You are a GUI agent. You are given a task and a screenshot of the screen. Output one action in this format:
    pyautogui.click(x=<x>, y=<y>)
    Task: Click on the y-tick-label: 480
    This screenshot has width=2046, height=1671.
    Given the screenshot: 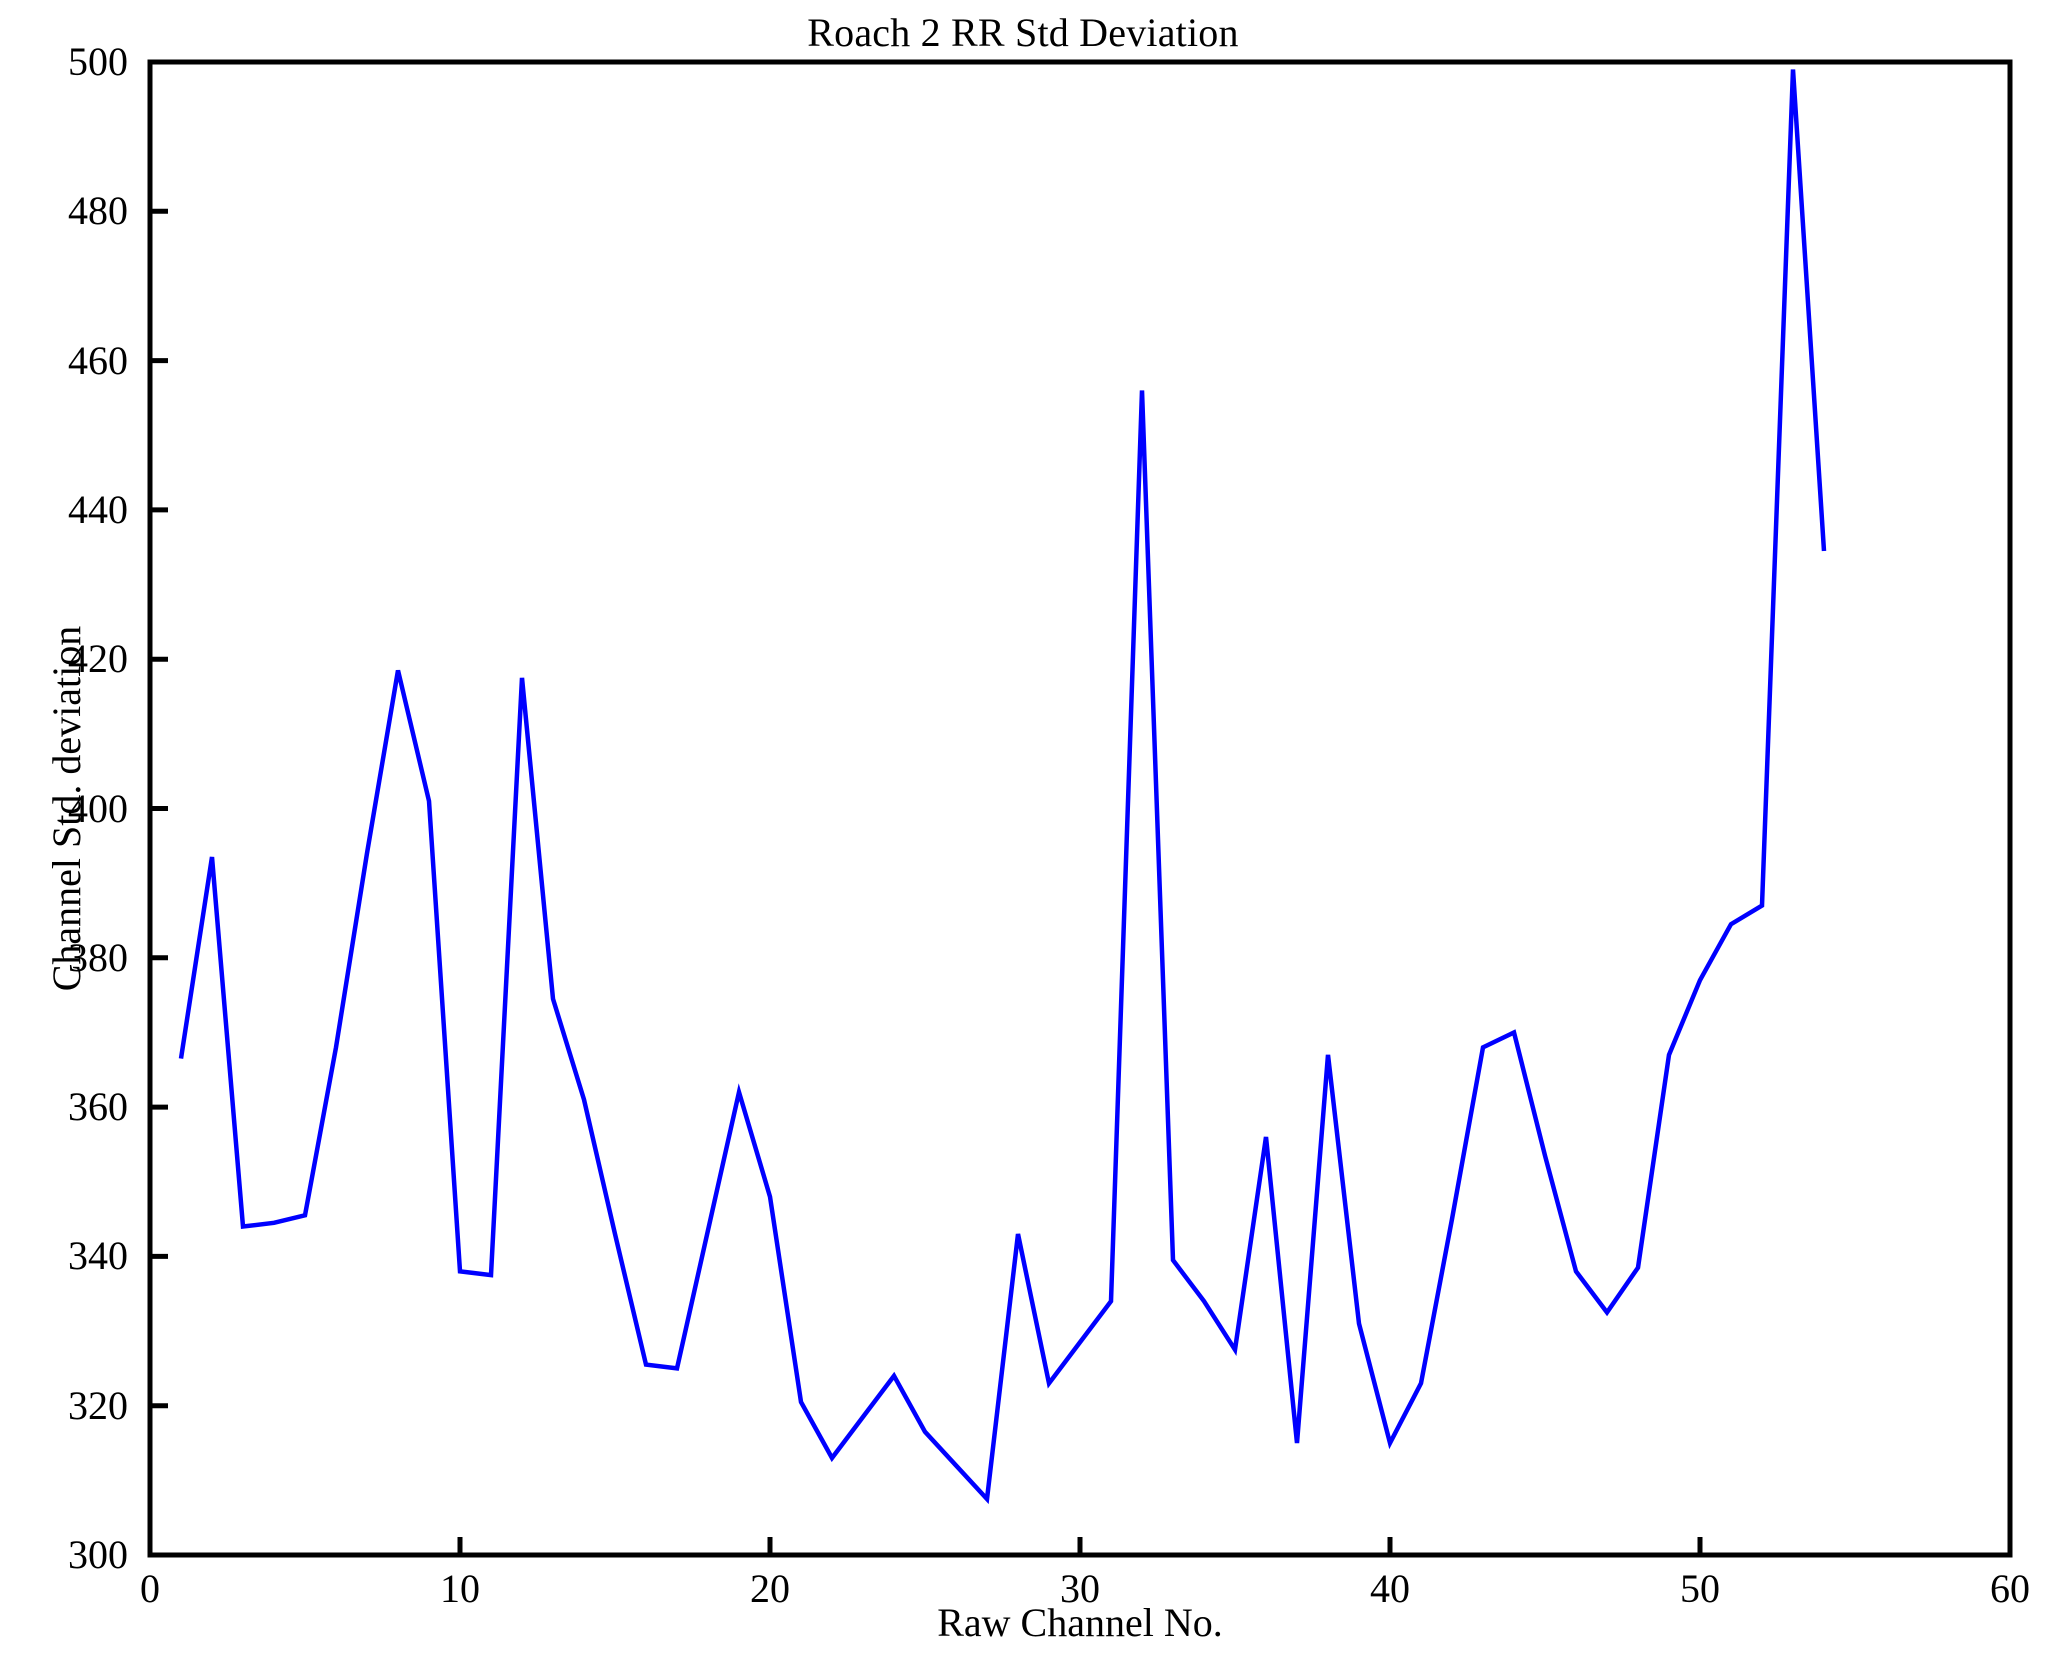 What is the action you would take?
    pyautogui.click(x=98, y=211)
    